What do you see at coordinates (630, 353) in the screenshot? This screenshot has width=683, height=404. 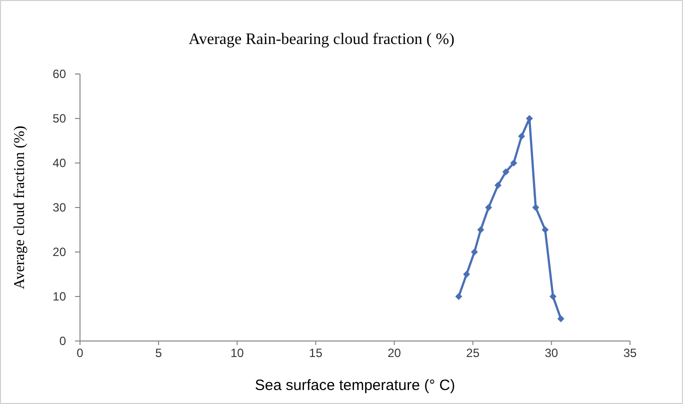 I see `x-tick-label: 35` at bounding box center [630, 353].